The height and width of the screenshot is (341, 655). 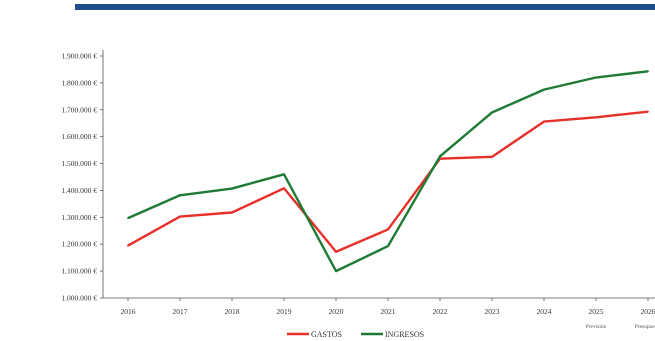 What do you see at coordinates (232, 311) in the screenshot?
I see `x-tick-label: 2018` at bounding box center [232, 311].